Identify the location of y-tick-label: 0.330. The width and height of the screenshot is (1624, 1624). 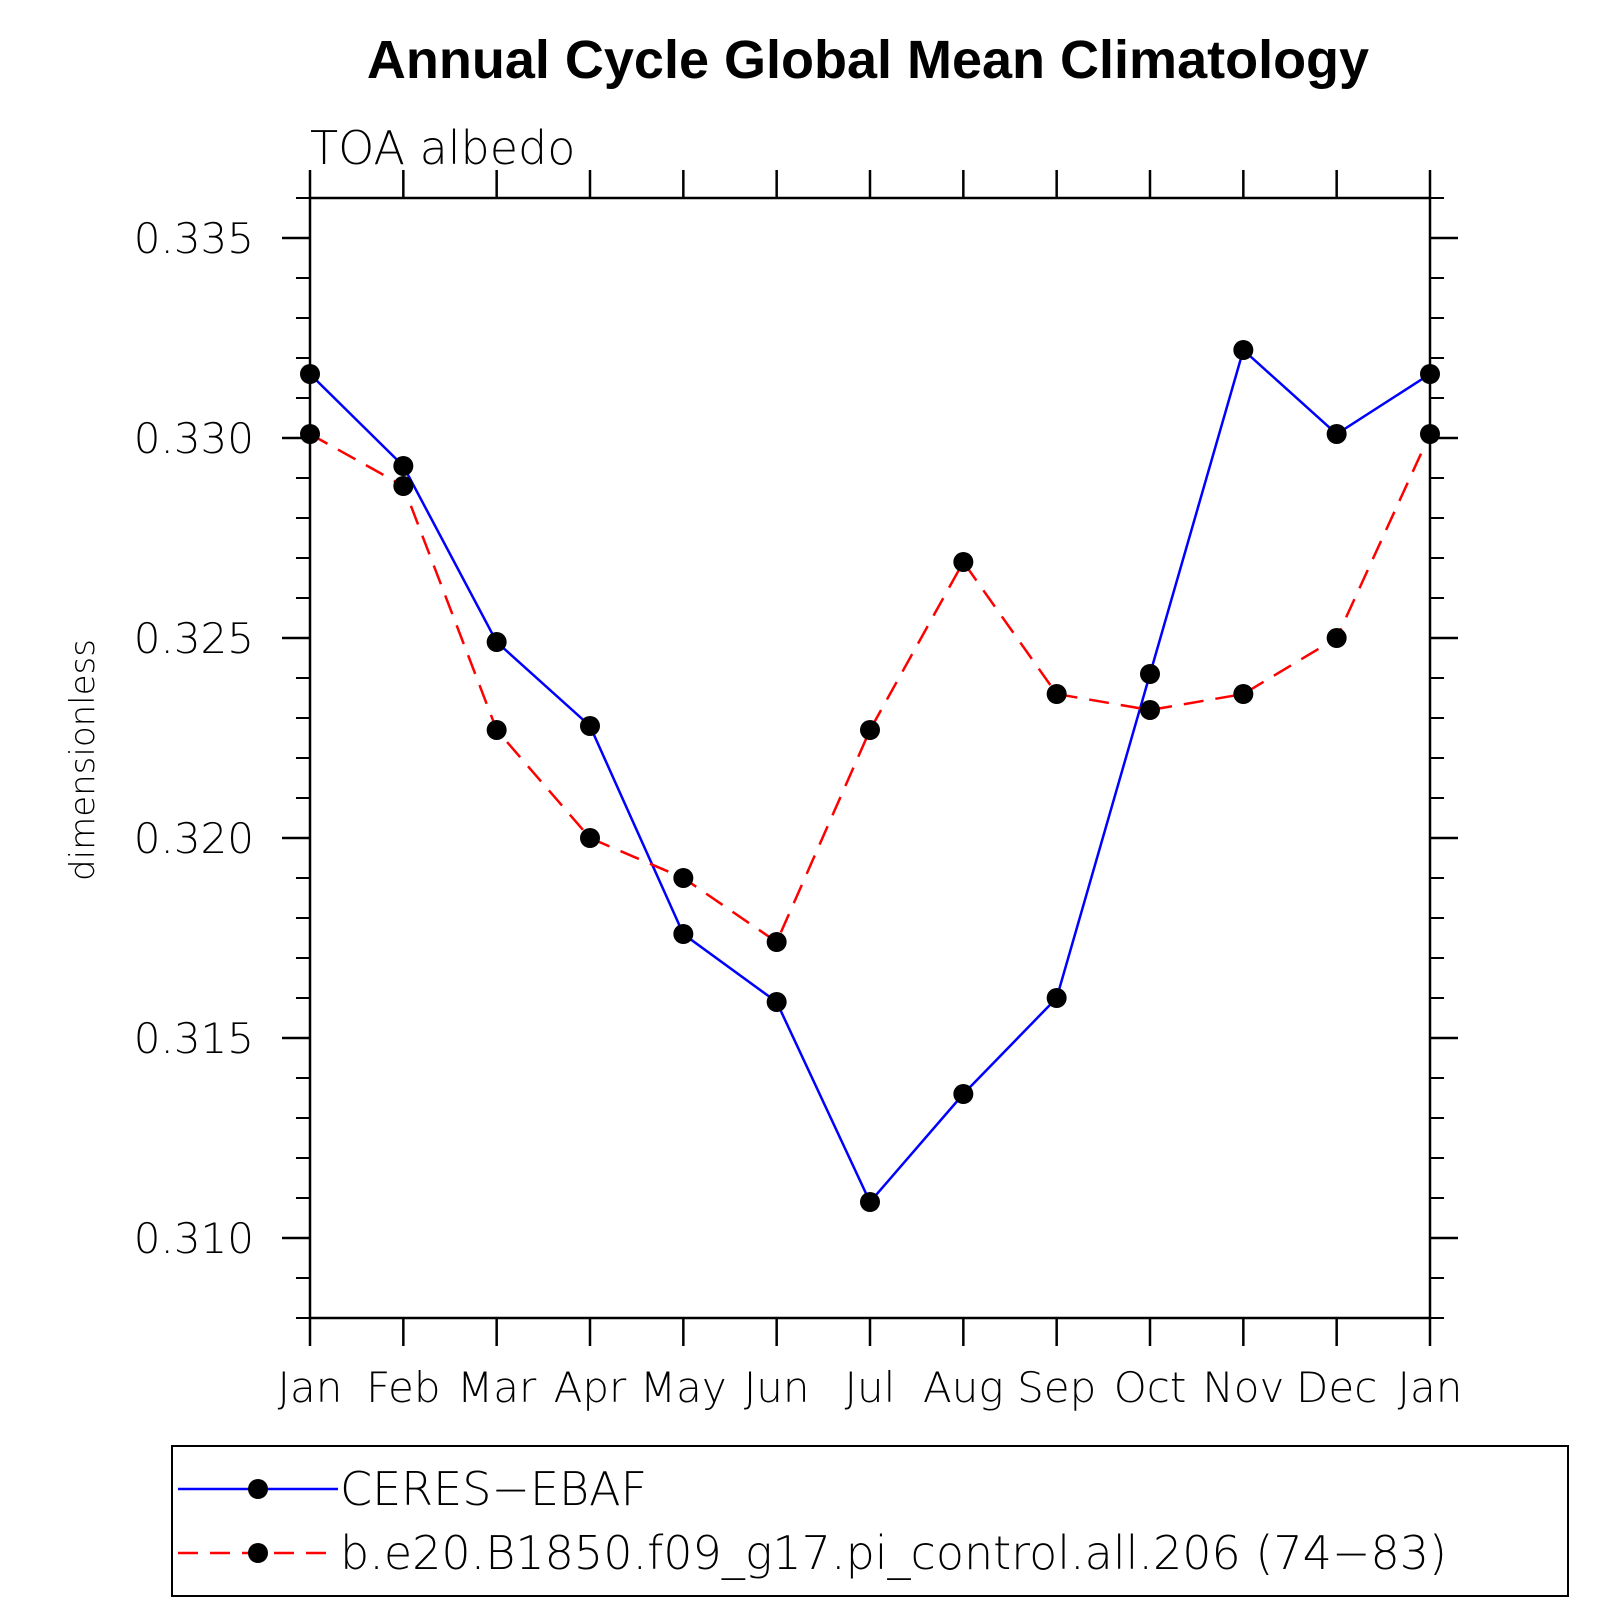
(194, 438).